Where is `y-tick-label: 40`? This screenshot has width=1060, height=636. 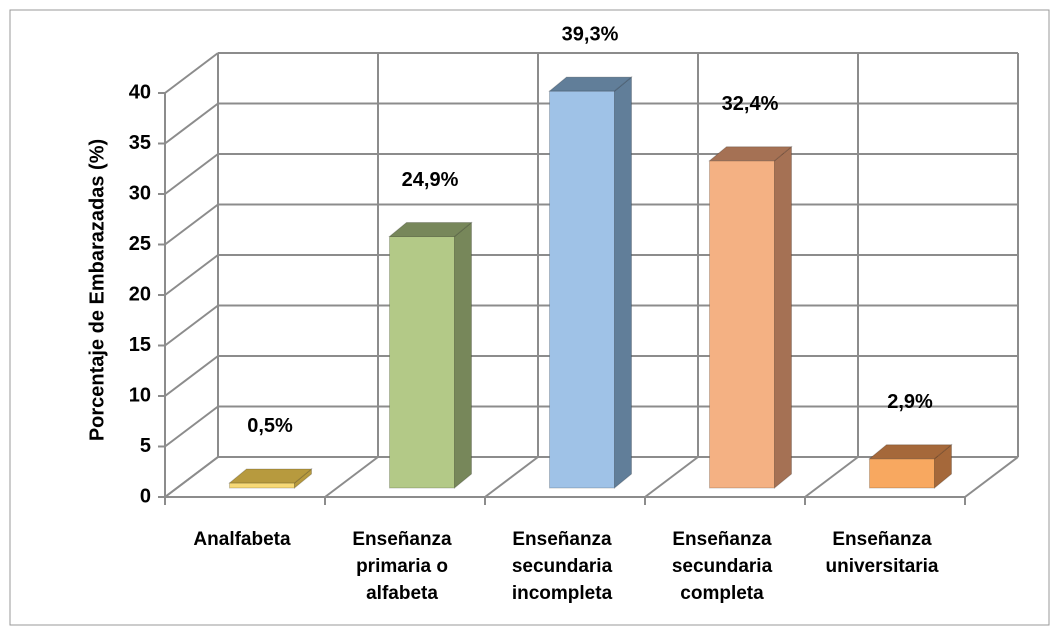 y-tick-label: 40 is located at coordinates (140, 92).